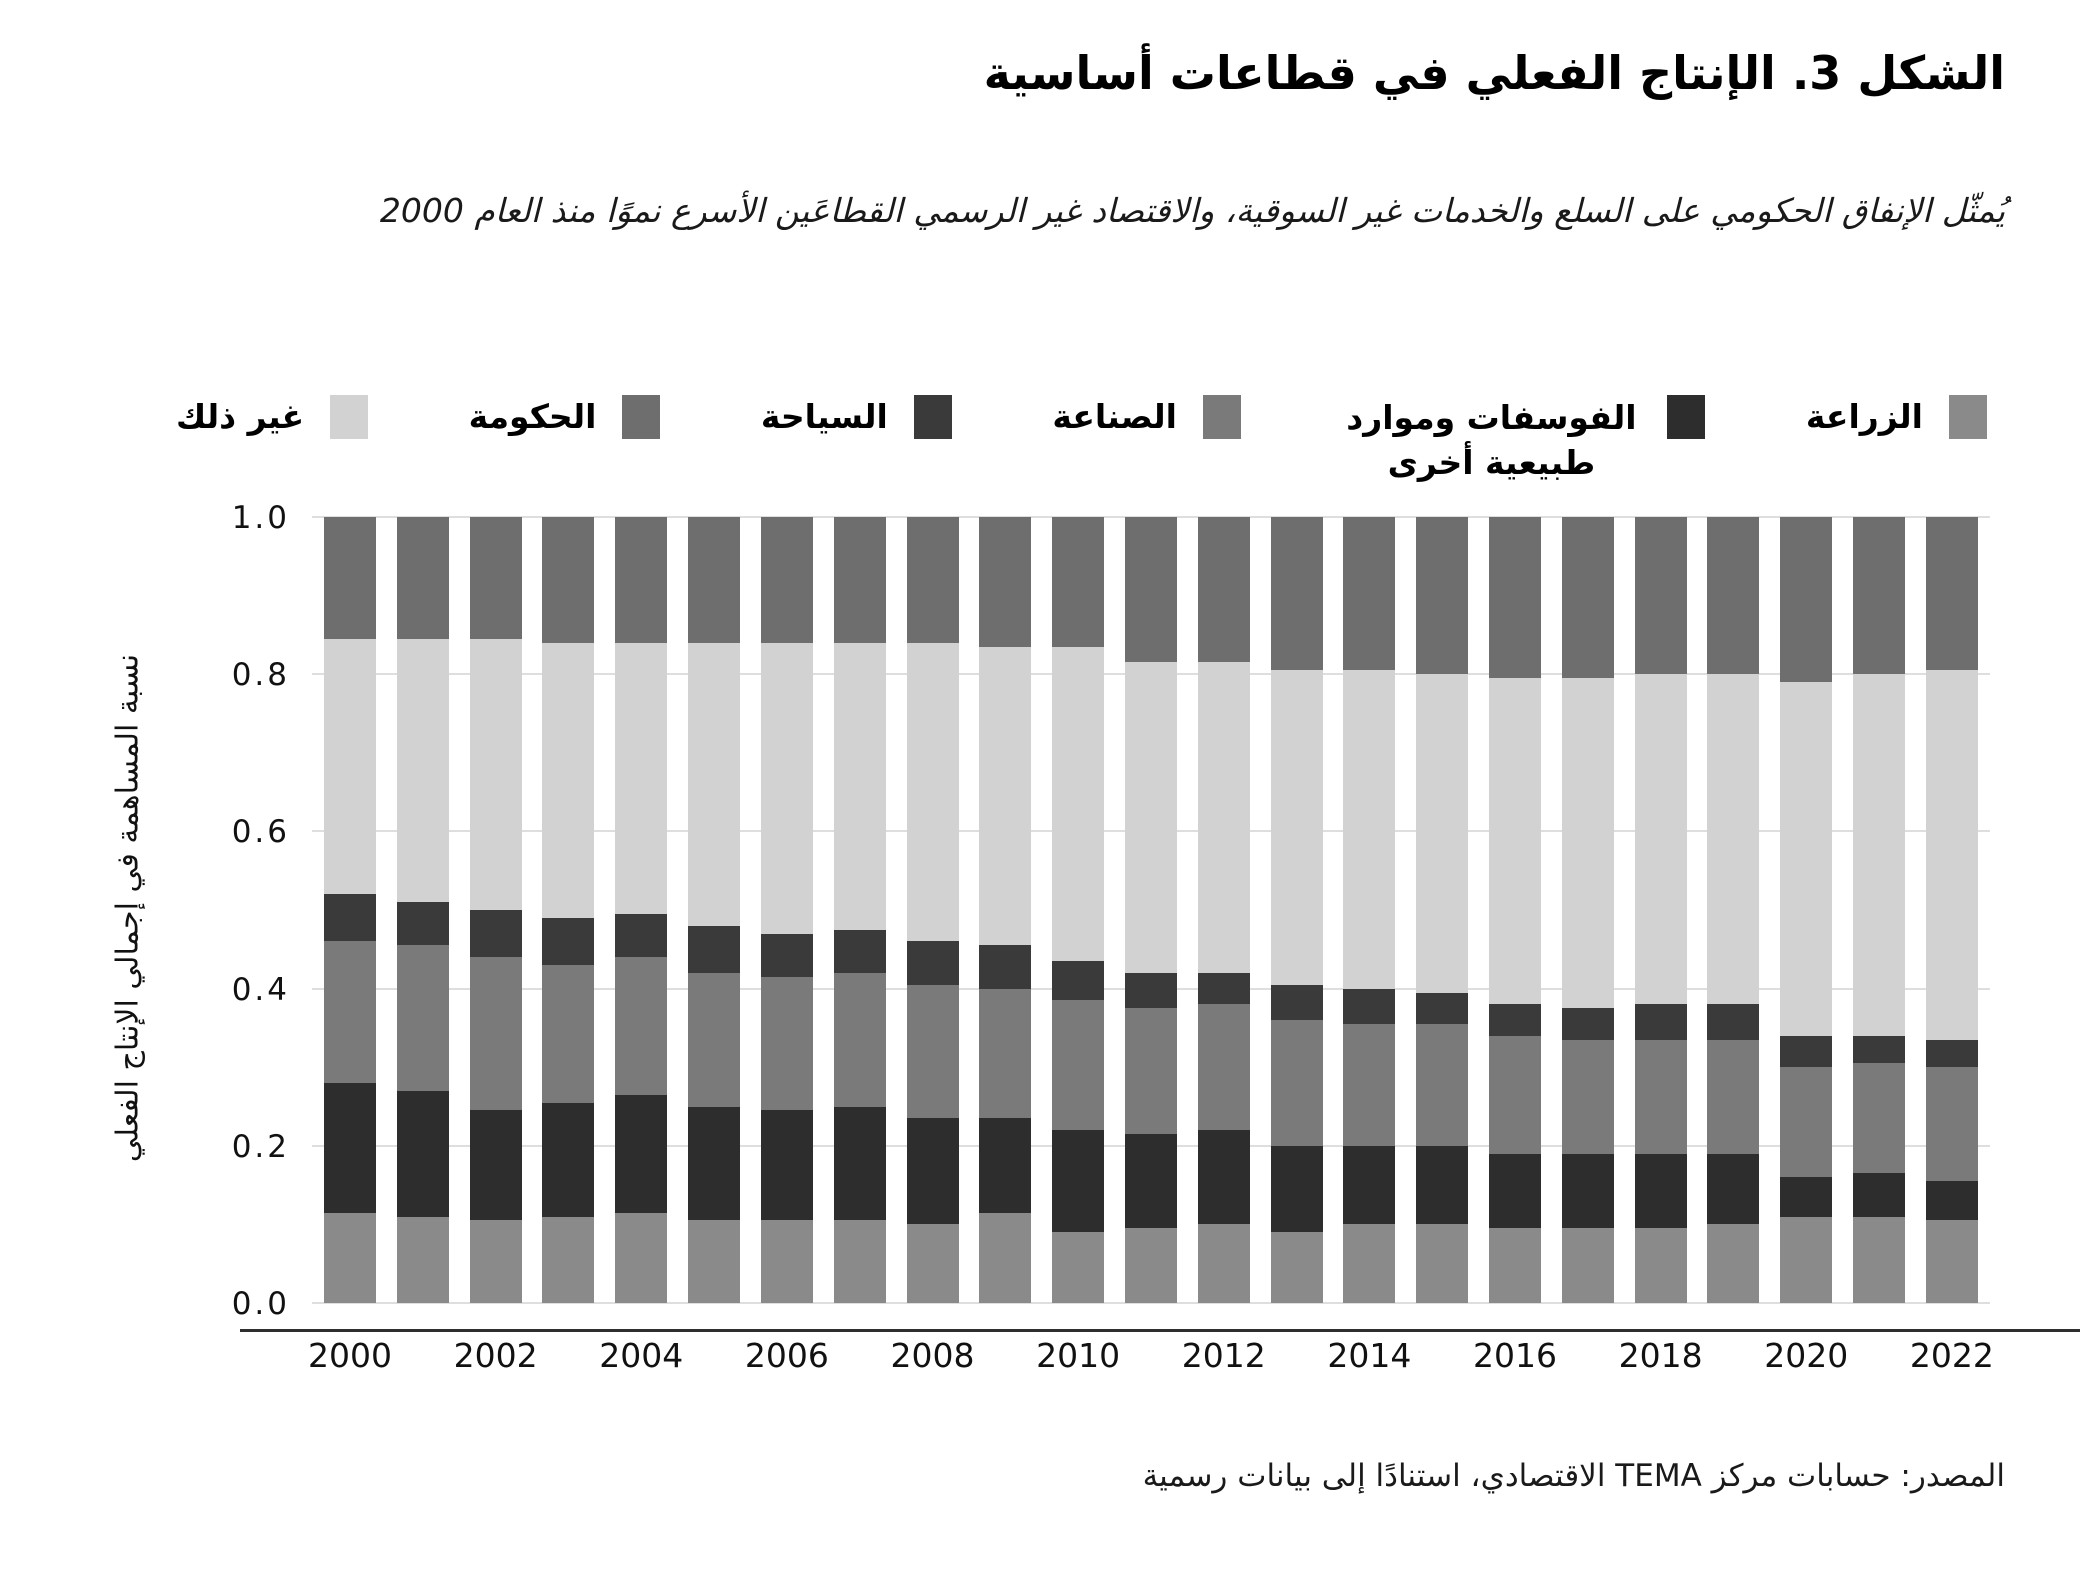  What do you see at coordinates (1951, 594) in the screenshot?
I see `bar-segment-government-2022` at bounding box center [1951, 594].